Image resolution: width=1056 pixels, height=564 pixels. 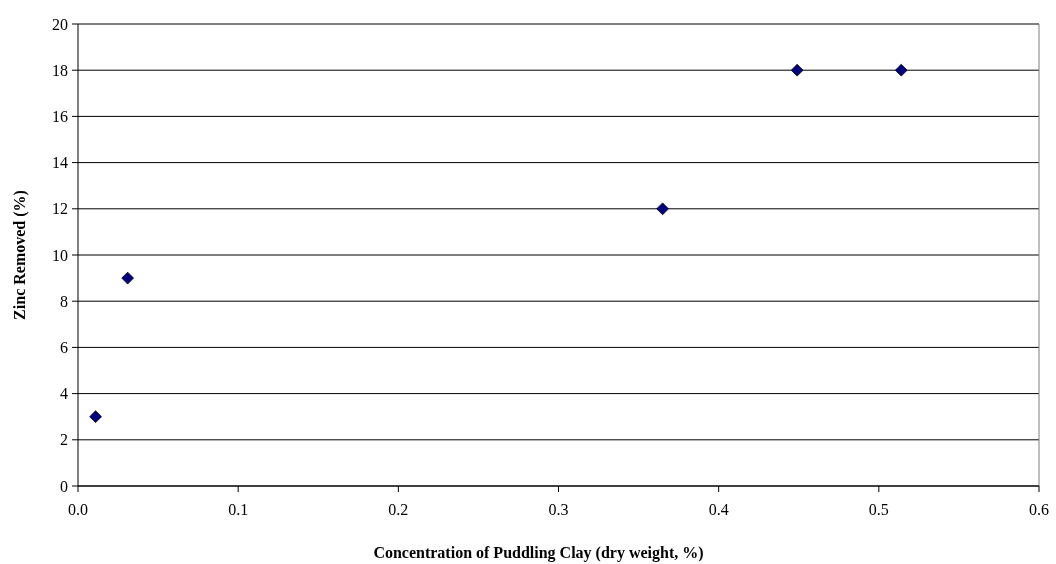 I want to click on x-tick-label: 0.6, so click(x=1039, y=509).